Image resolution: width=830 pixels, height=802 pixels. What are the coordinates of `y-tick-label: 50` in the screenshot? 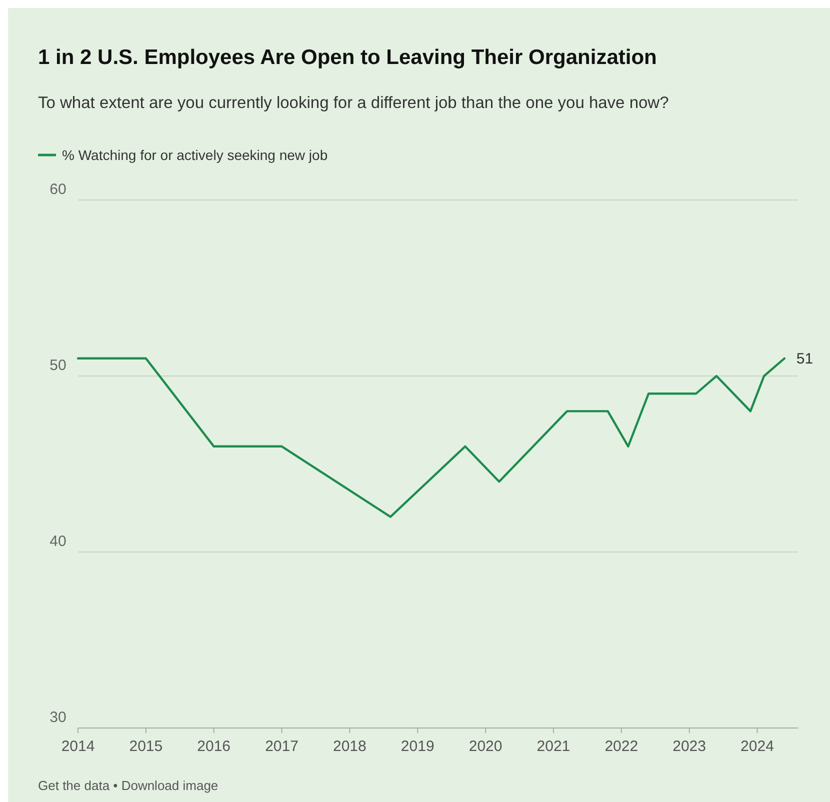 It's located at (58, 365).